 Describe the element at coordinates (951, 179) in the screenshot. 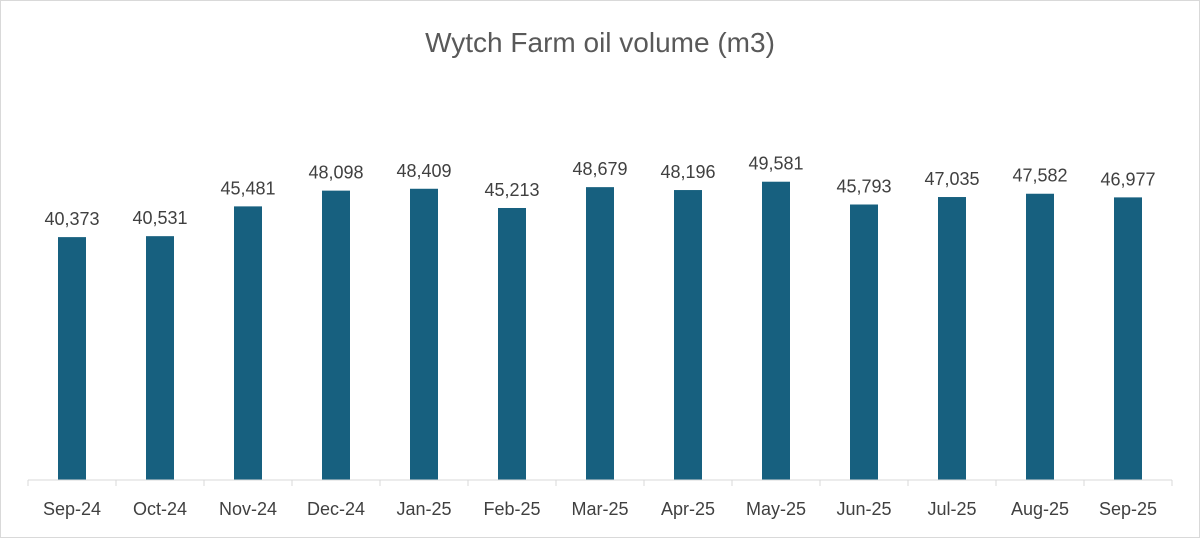

I see `data-label: 47,035` at that location.